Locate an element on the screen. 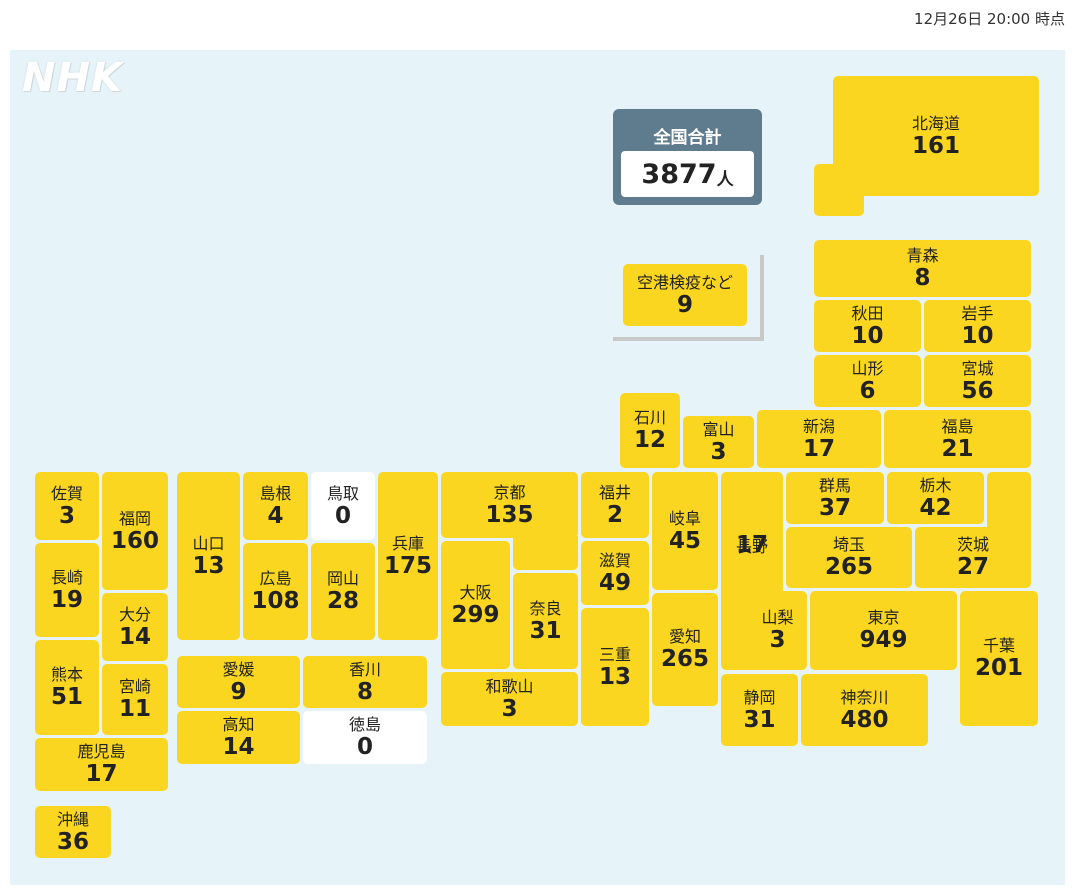  pref-name: 愛媛 is located at coordinates (238, 669).